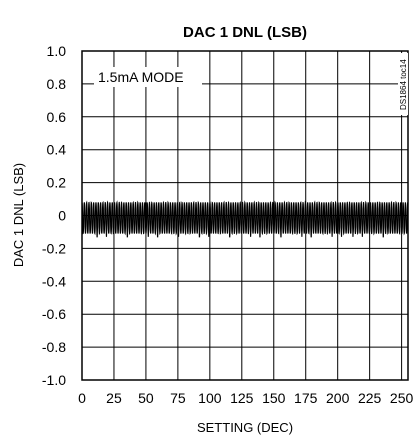 The image size is (420, 436). Describe the element at coordinates (57, 51) in the screenshot. I see `y-tick-label: 1.0` at that location.